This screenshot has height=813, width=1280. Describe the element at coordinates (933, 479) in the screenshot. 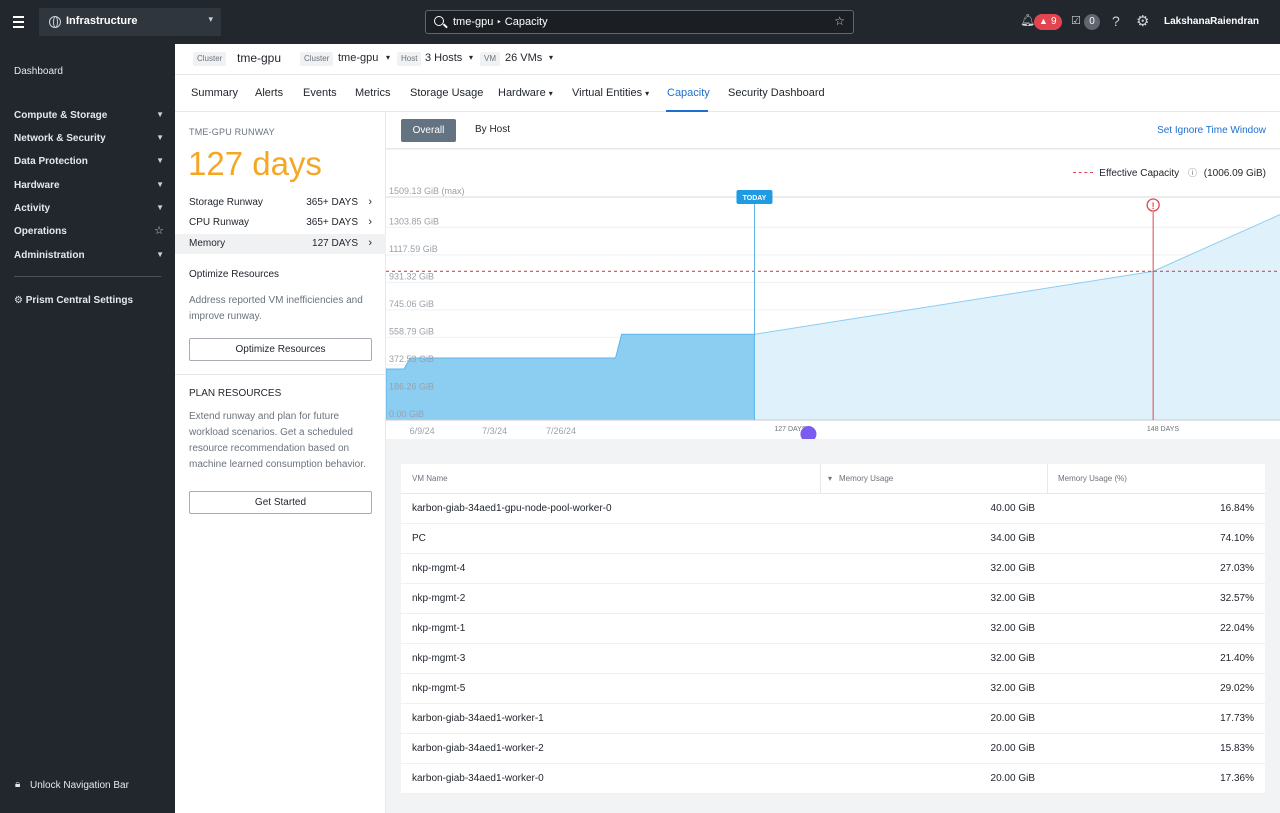

I see `column-header-memory-usage: ▾ Memory Usage` at that location.